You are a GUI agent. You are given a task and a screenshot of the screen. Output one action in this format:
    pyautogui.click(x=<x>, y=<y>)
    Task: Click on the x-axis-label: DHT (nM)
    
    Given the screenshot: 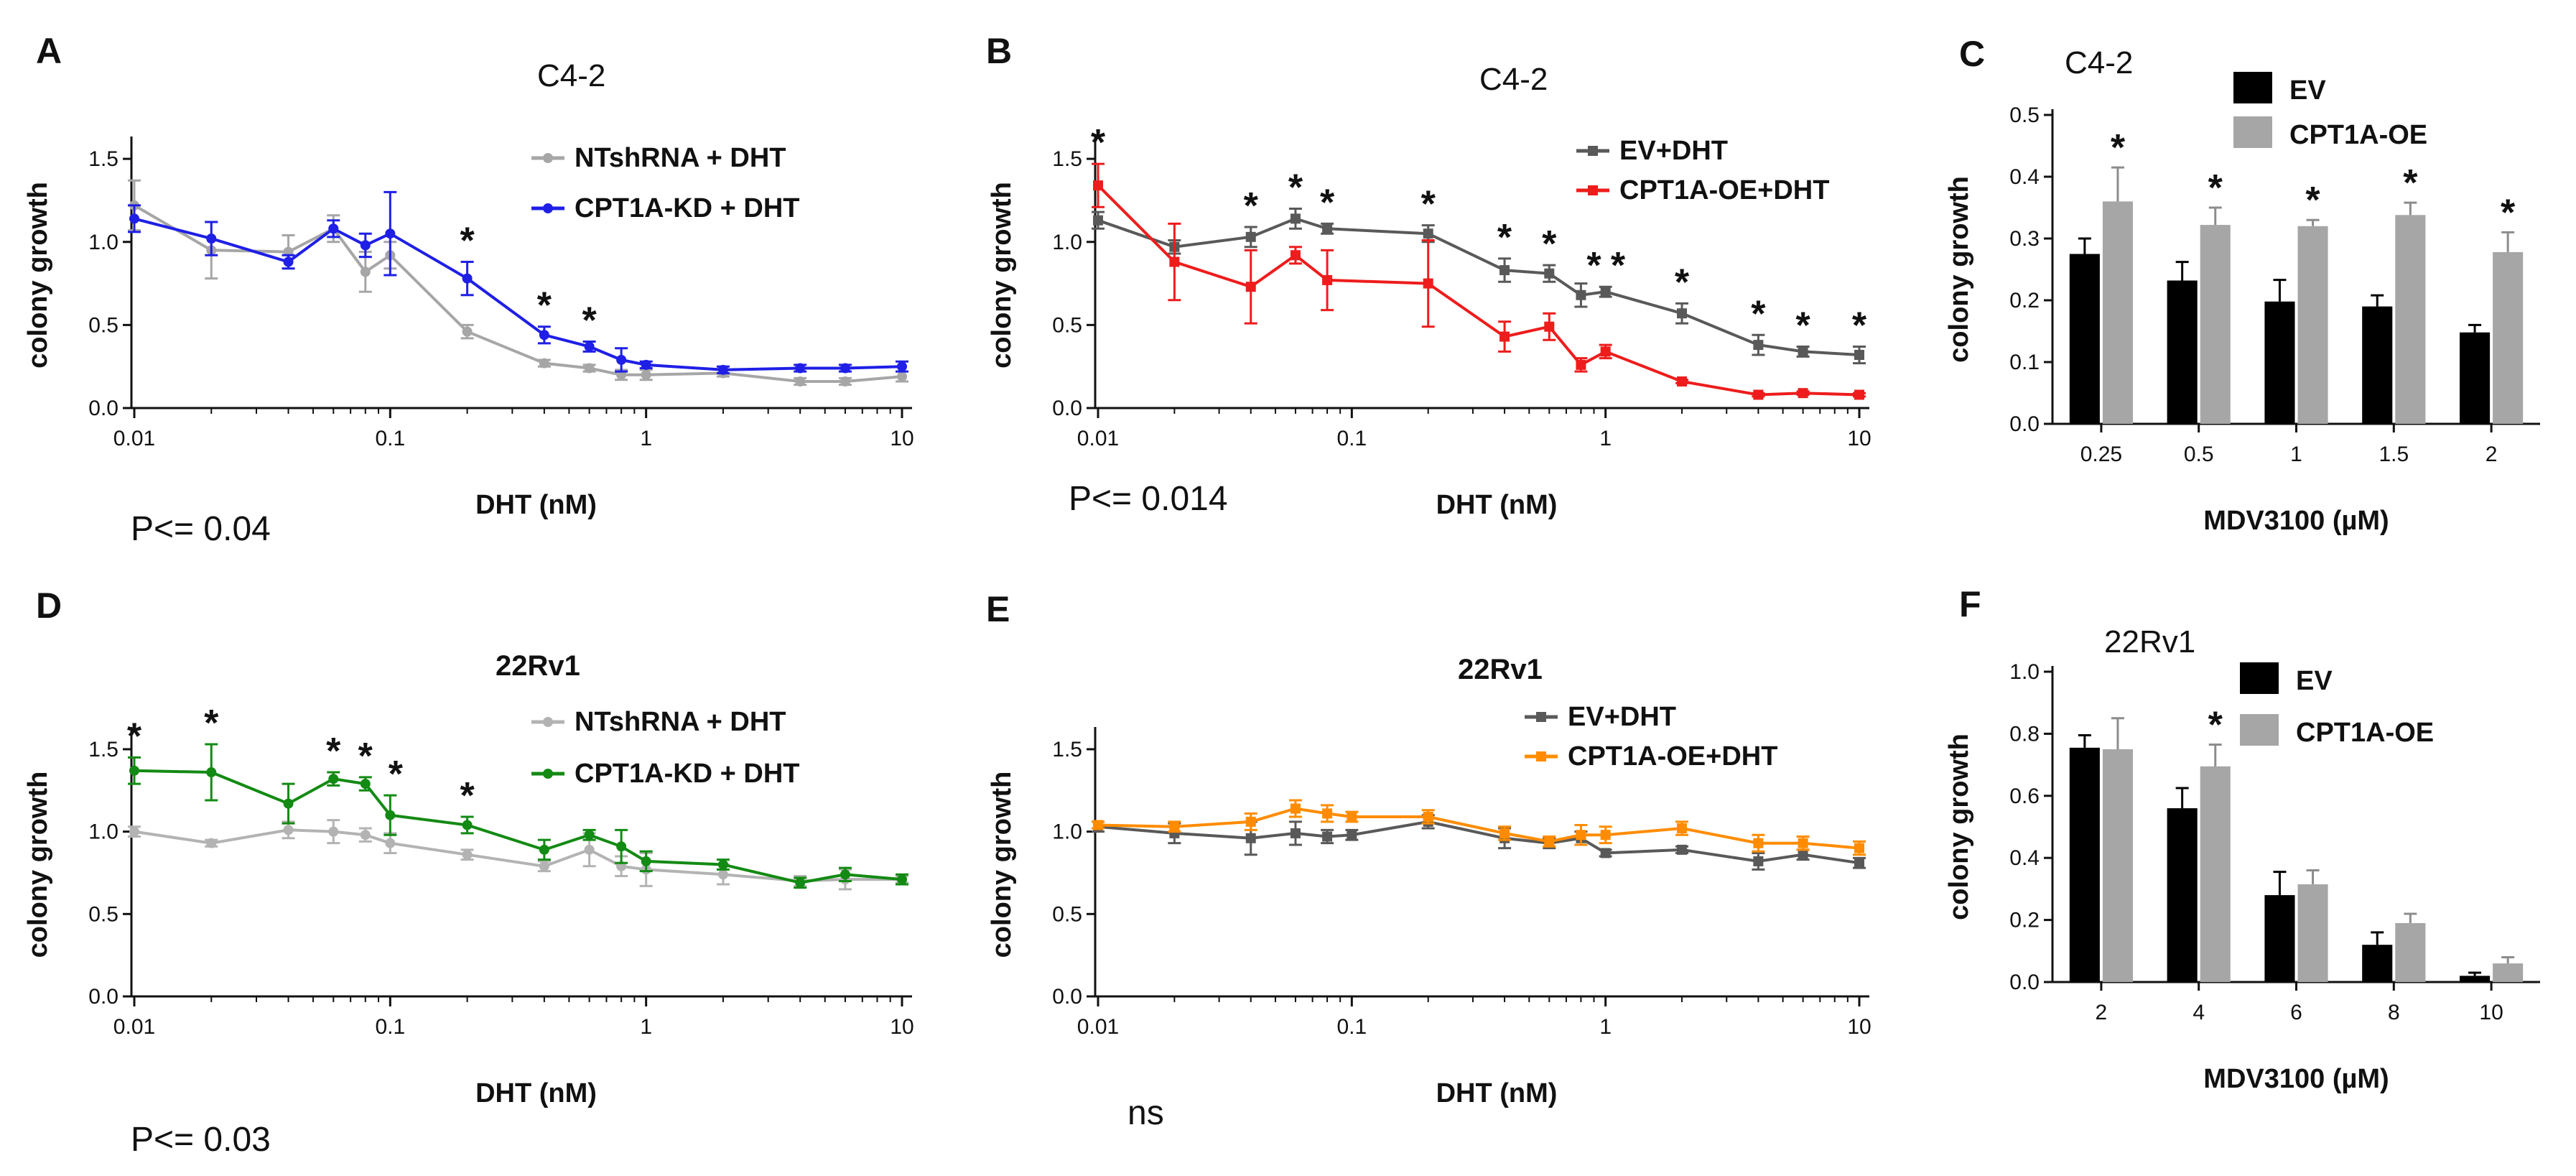 What is the action you would take?
    pyautogui.click(x=1497, y=505)
    